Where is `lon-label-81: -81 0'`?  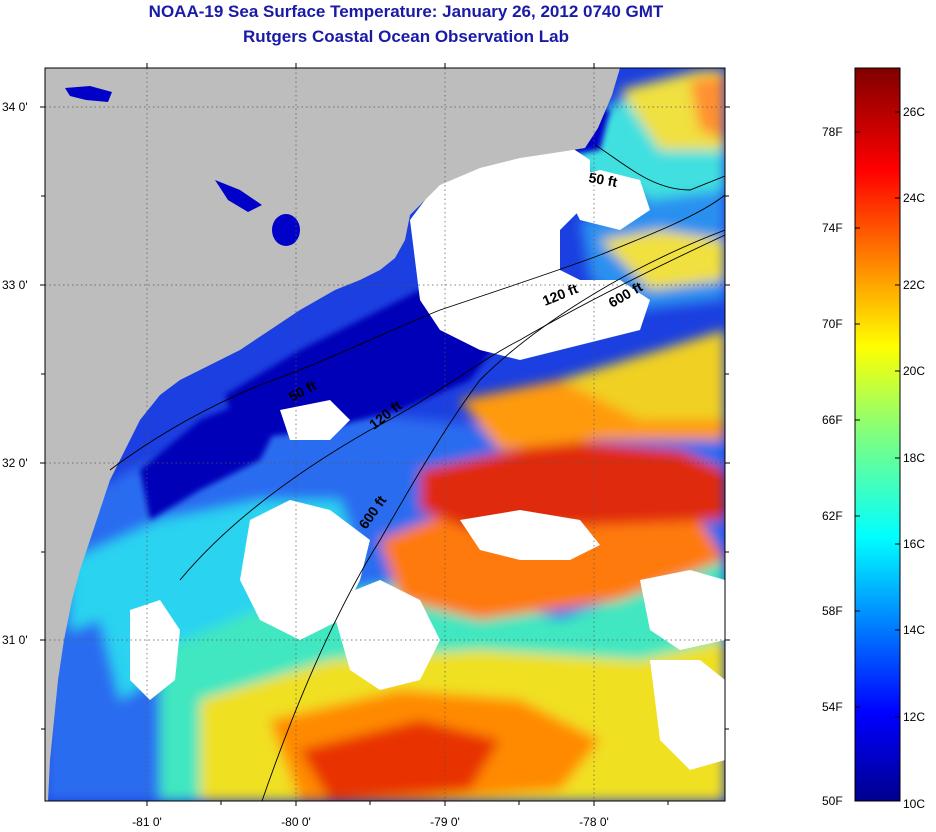
lon-label-81: -81 0' is located at coordinates (147, 822).